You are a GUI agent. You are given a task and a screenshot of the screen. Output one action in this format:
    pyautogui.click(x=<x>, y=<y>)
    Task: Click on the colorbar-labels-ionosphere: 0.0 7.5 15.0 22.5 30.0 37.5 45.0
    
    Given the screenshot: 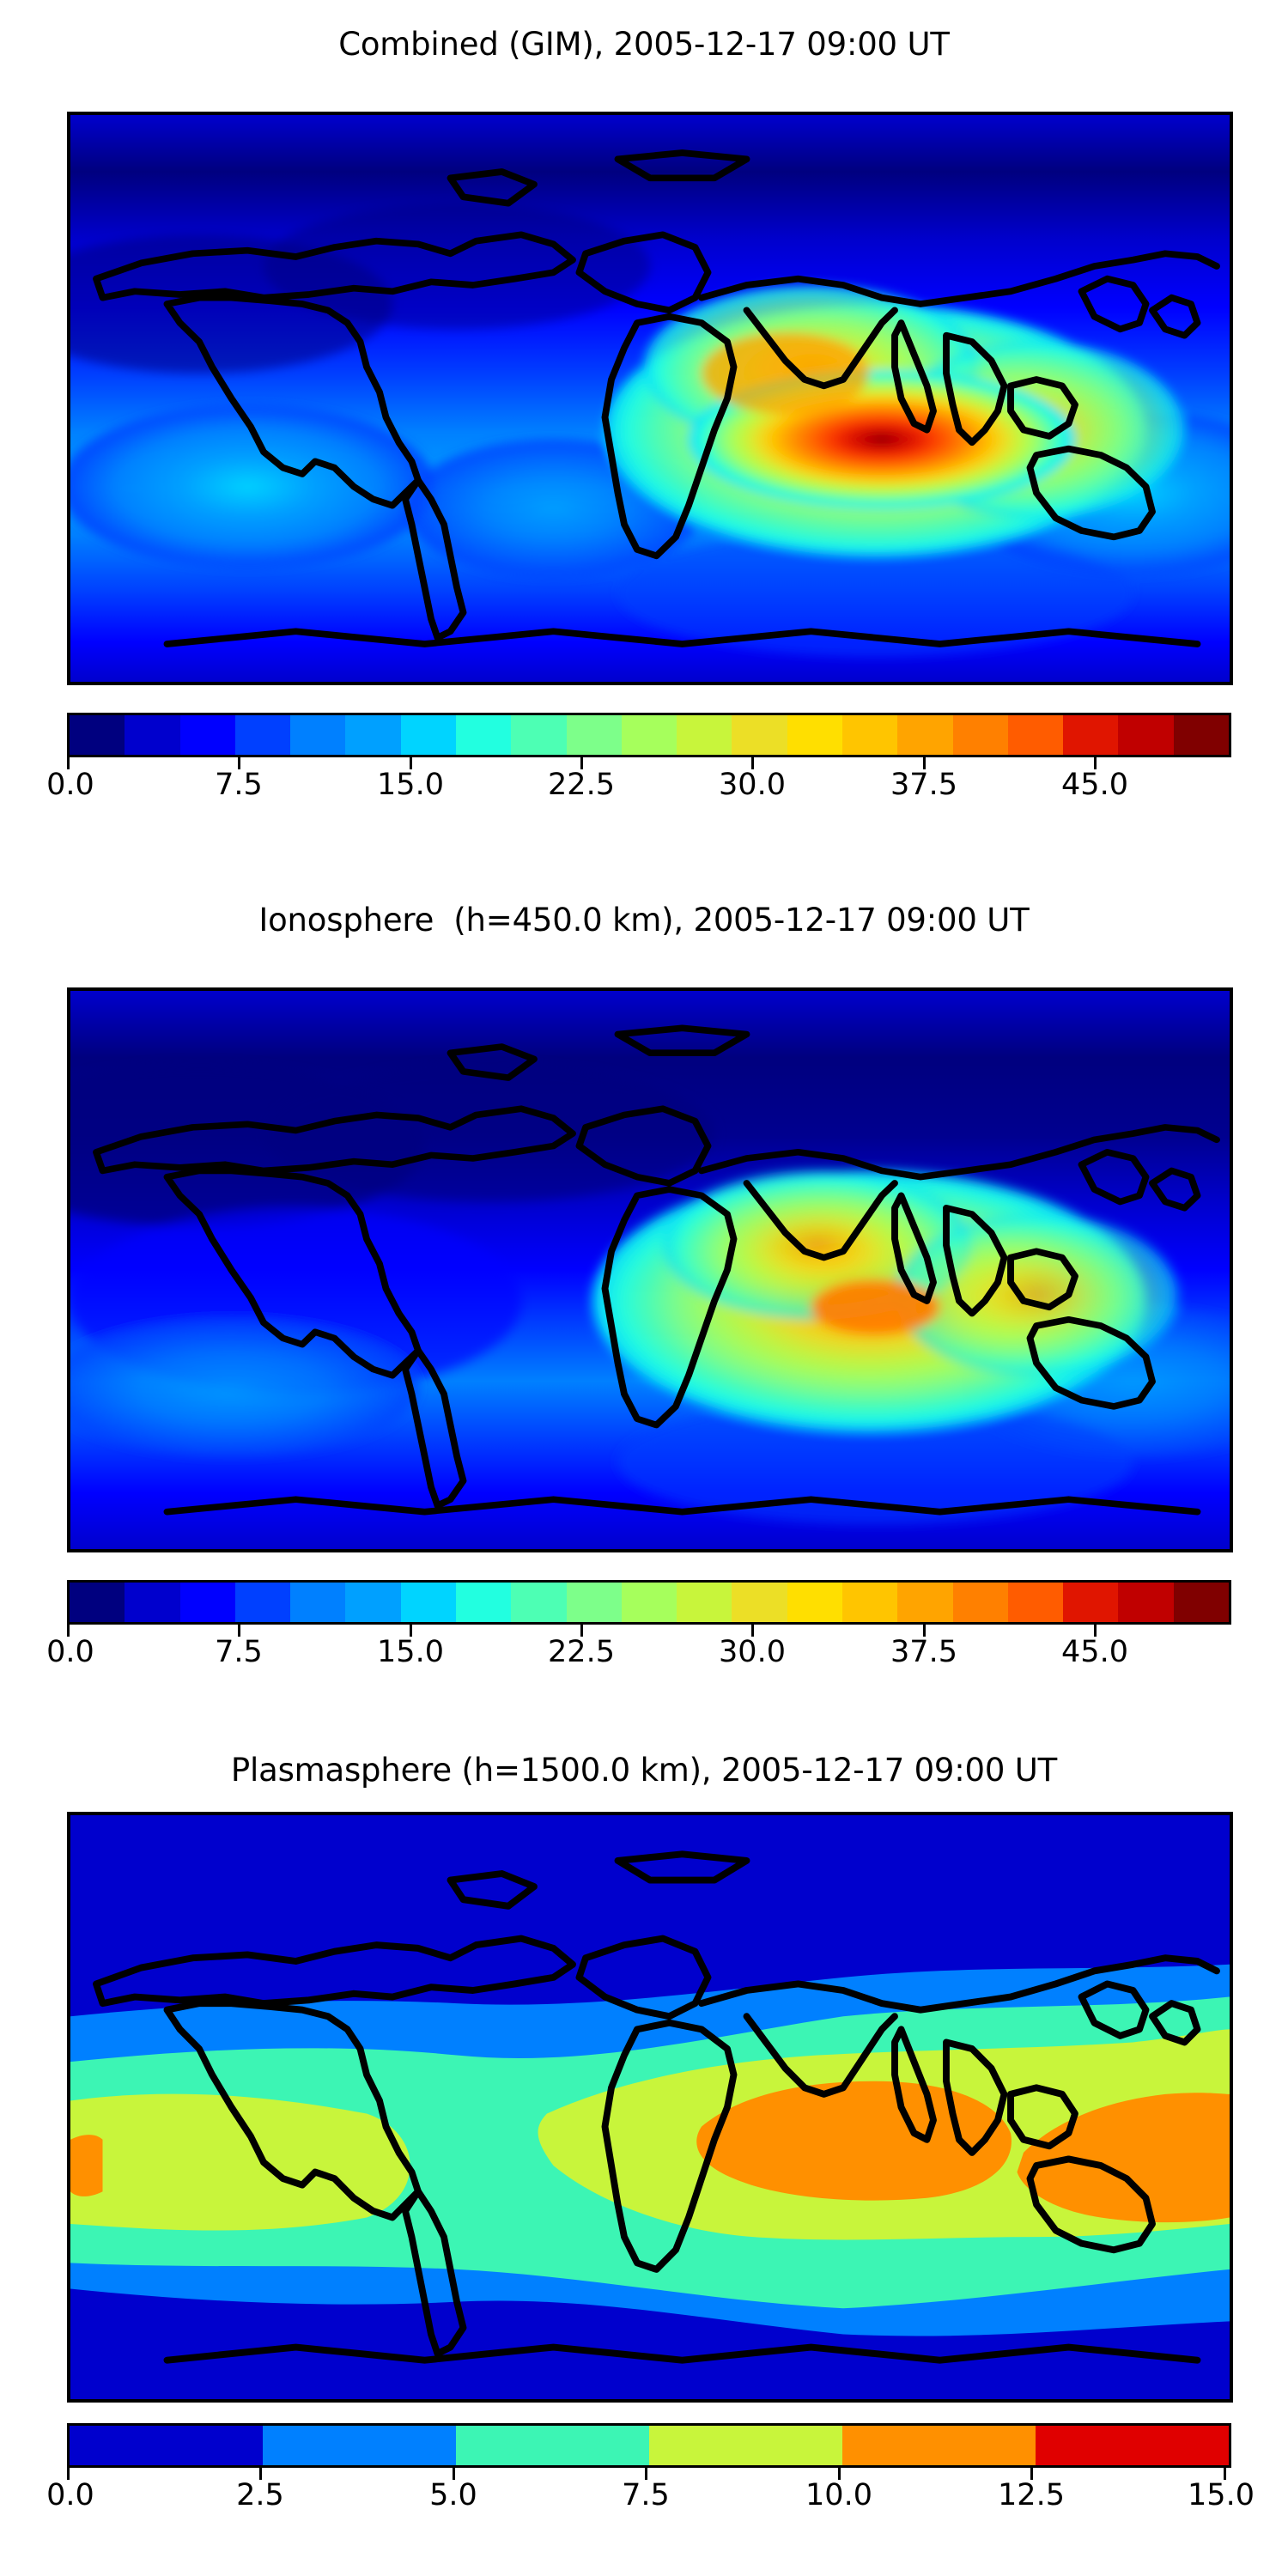 What is the action you would take?
    pyautogui.click(x=636, y=1654)
    